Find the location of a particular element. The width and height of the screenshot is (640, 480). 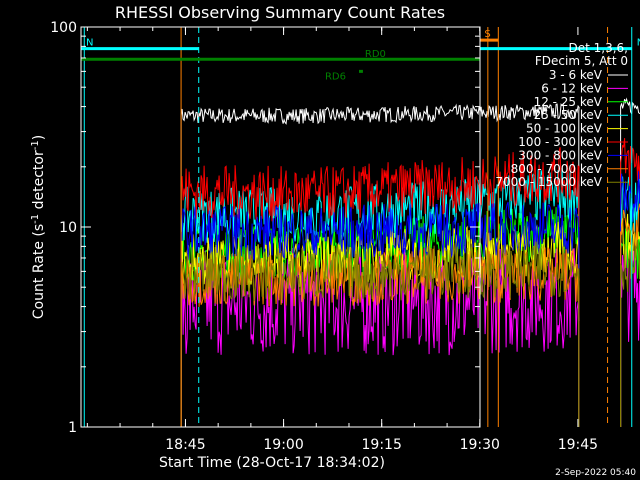

y-tick-label-2: 100 is located at coordinates (63, 28).